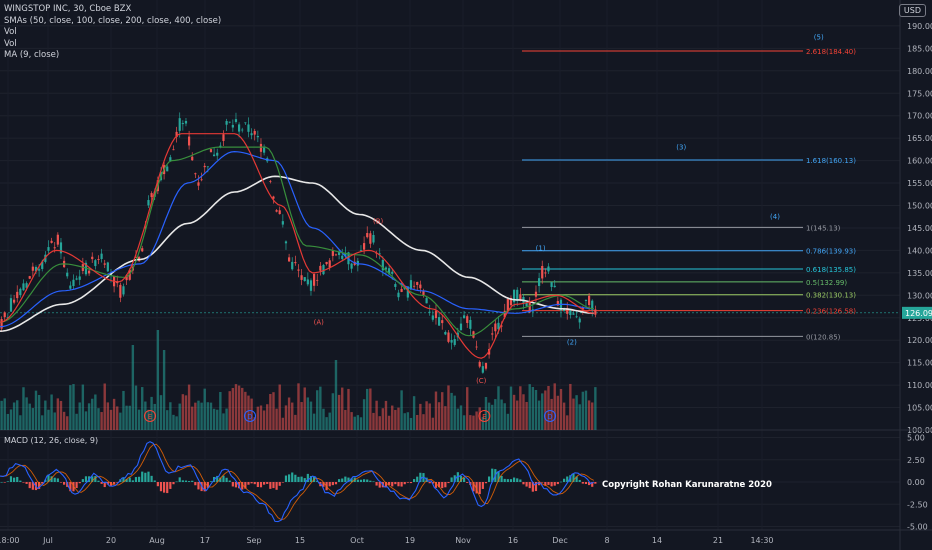 This screenshot has height=550, width=932. Describe the element at coordinates (917, 527) in the screenshot. I see `macd-tick-label: -5.00` at that location.